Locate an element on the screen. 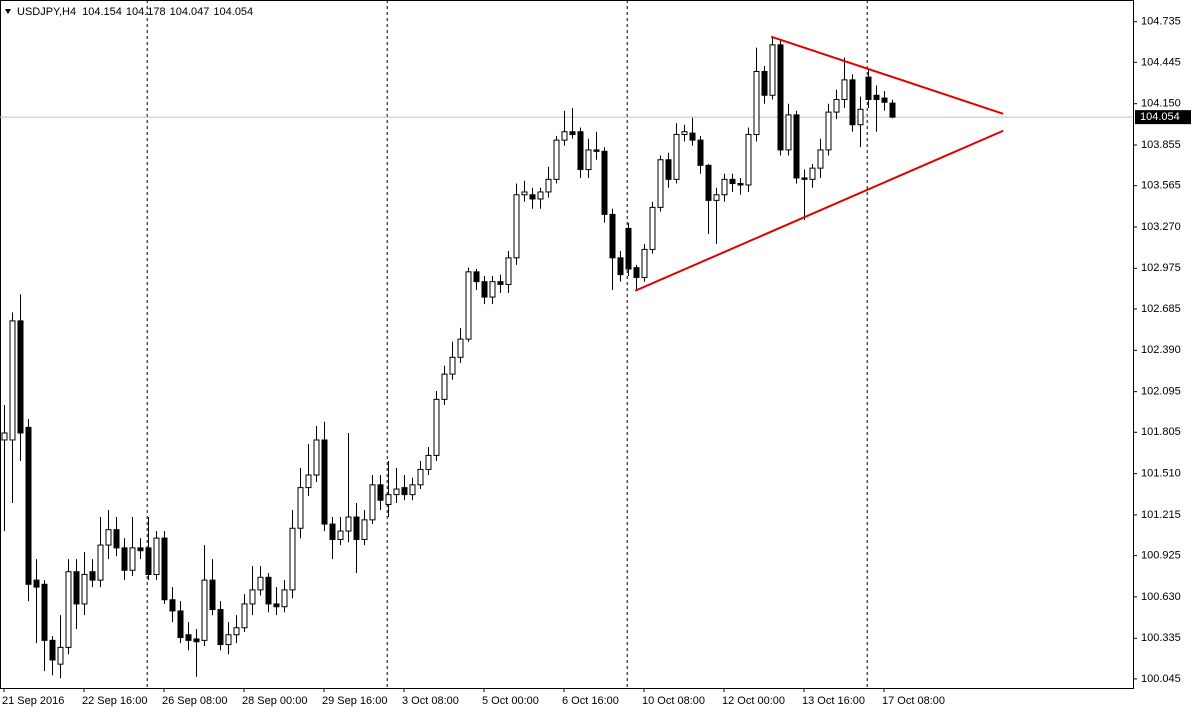 The image size is (1195, 713). y-tick-label: 103.270 is located at coordinates (1161, 227).